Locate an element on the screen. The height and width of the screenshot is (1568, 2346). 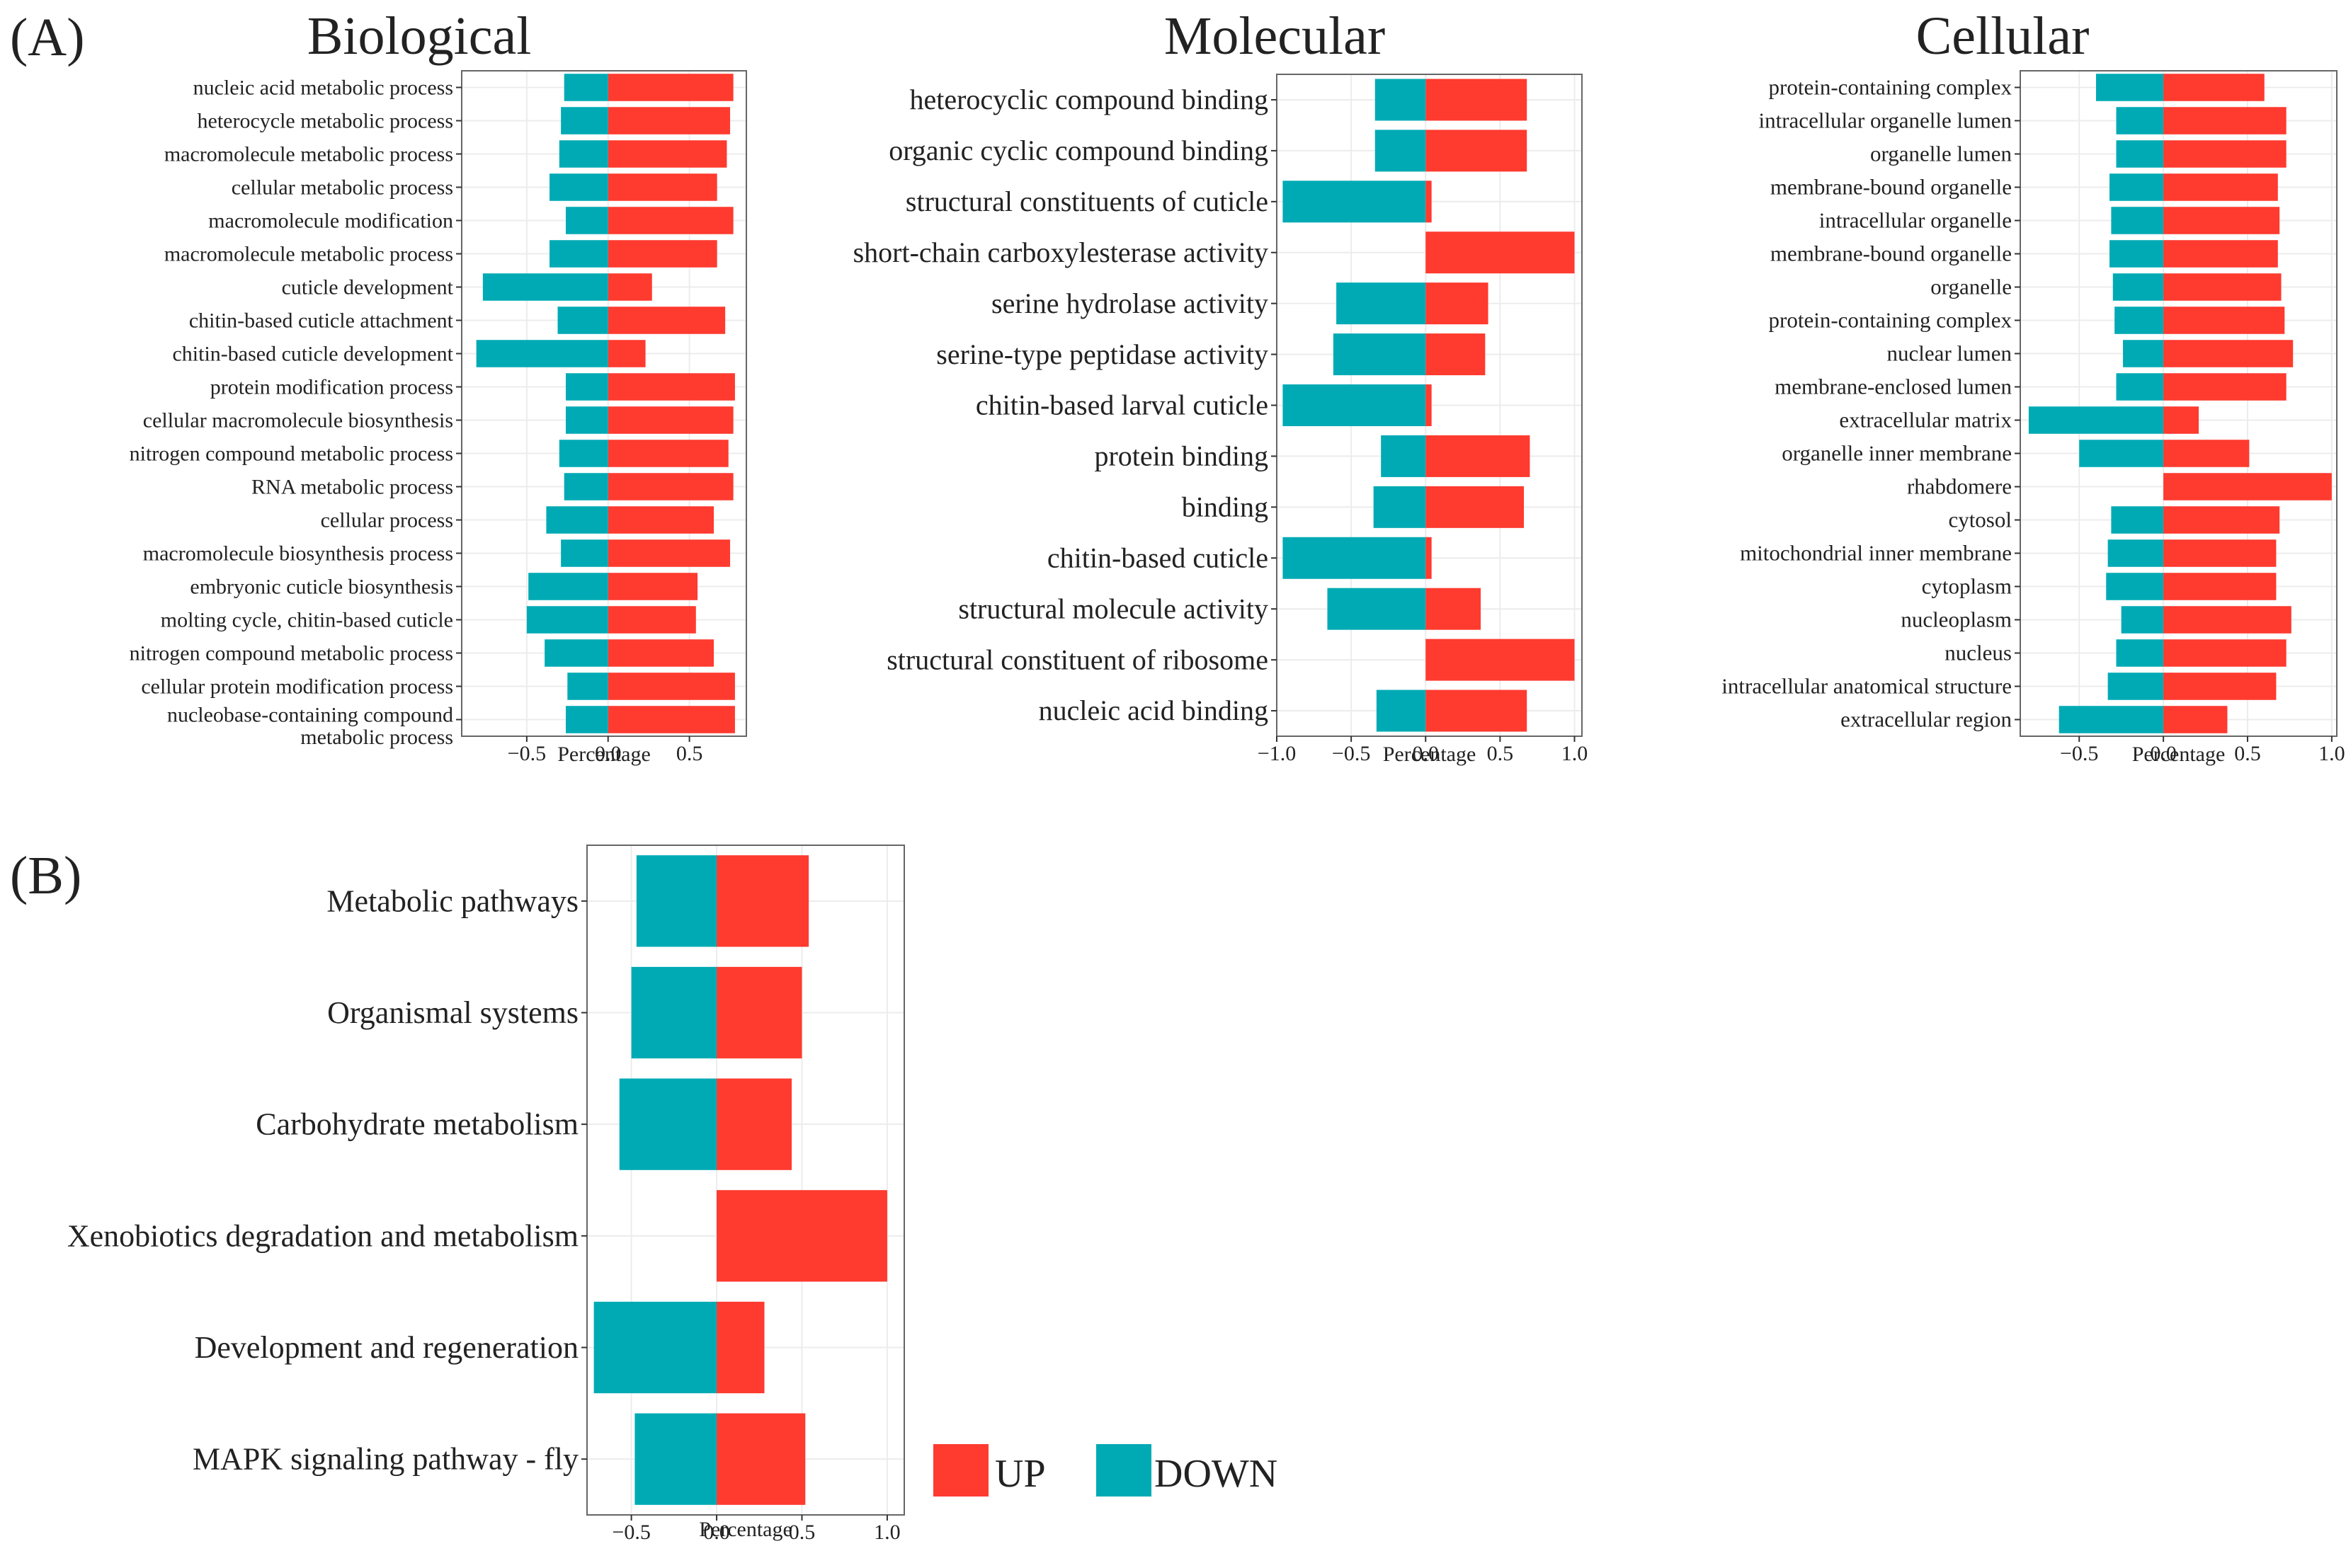
category-label: chitin-based cuticle development is located at coordinates (312, 353).